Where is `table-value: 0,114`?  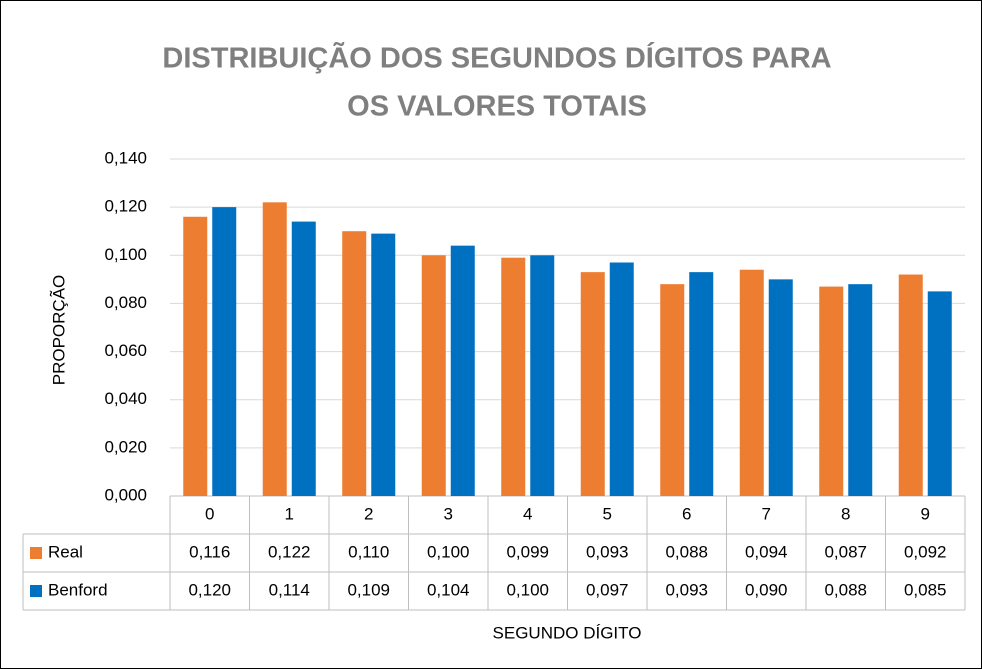
table-value: 0,114 is located at coordinates (289, 589).